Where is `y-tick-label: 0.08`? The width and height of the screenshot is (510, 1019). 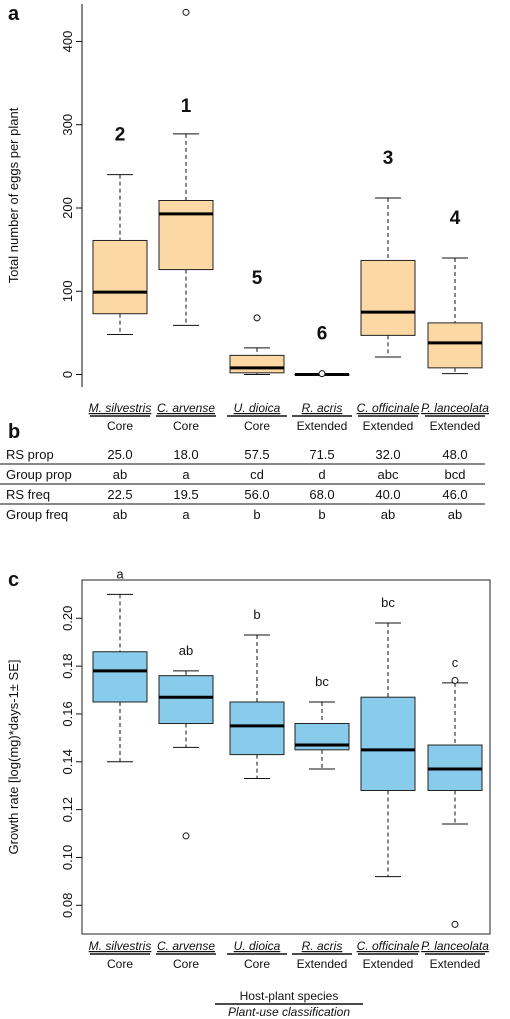
y-tick-label: 0.08 is located at coordinates (67, 905).